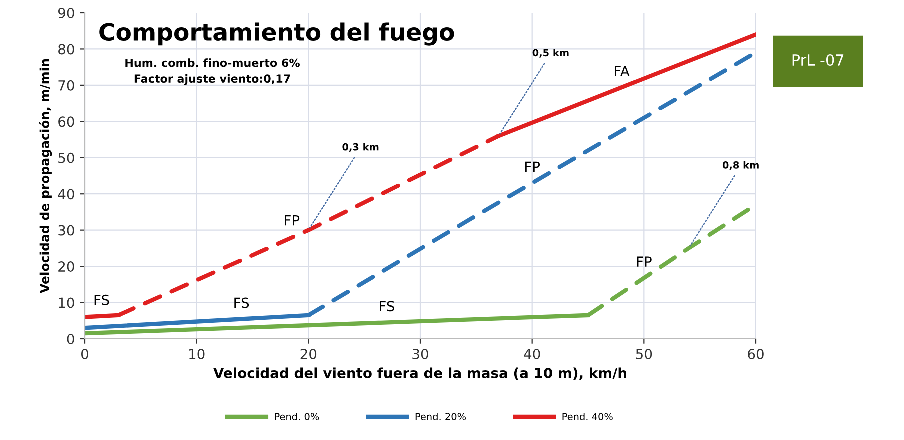 This screenshot has height=440, width=904. I want to click on x-tick-label: 0, so click(84, 354).